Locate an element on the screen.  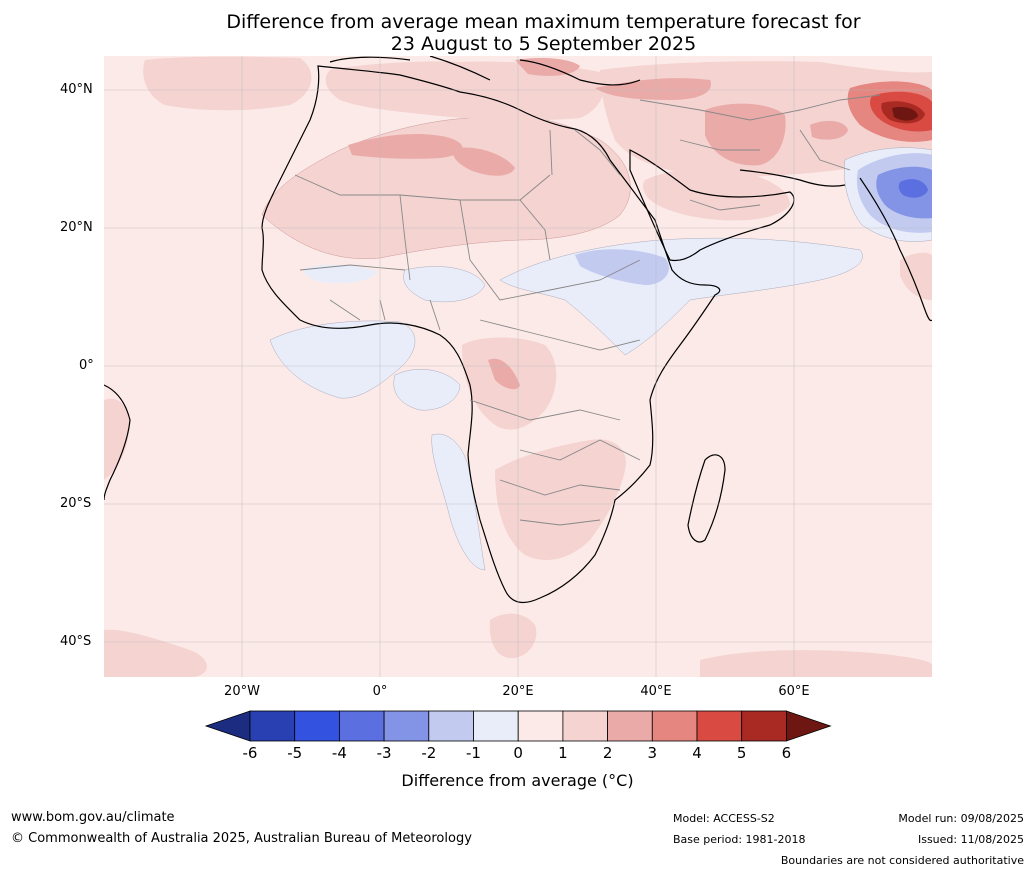
anomaly-region-congo-strong is located at coordinates (504, 374).